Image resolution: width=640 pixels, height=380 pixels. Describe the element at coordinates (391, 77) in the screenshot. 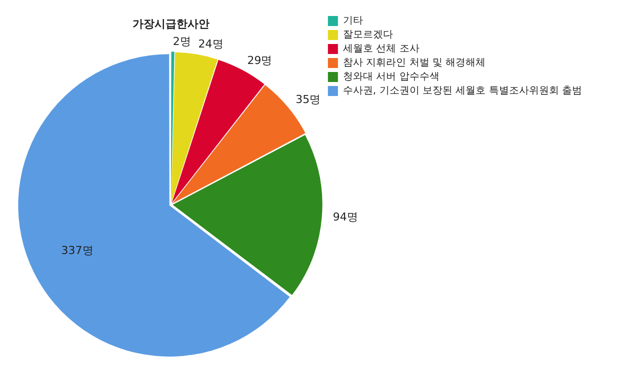

I see `legend-label: 청와대 서버 압수수색` at that location.